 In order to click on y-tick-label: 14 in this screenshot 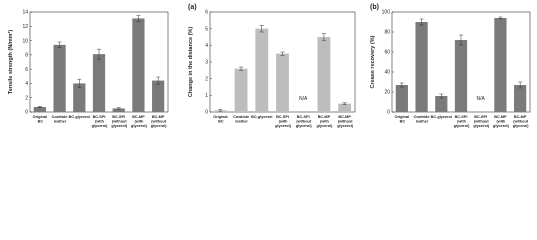, I will do `click(25, 13)`.